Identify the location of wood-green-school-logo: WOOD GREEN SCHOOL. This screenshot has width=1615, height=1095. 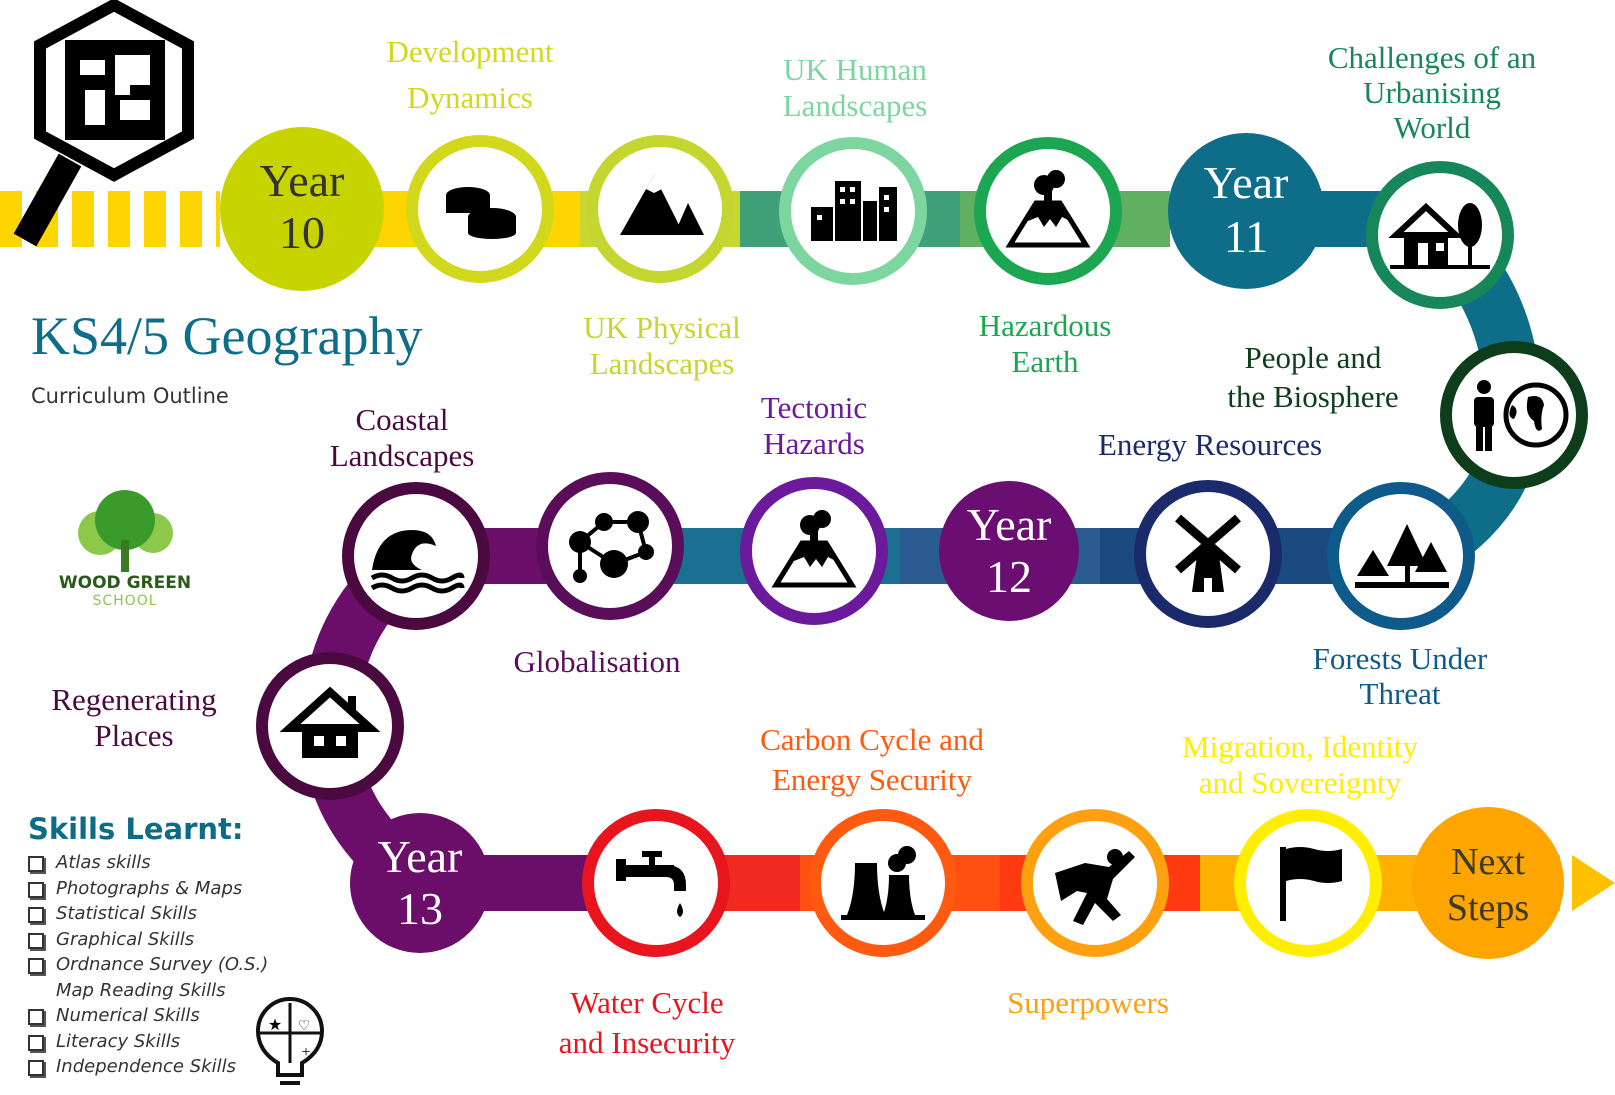
(125, 547).